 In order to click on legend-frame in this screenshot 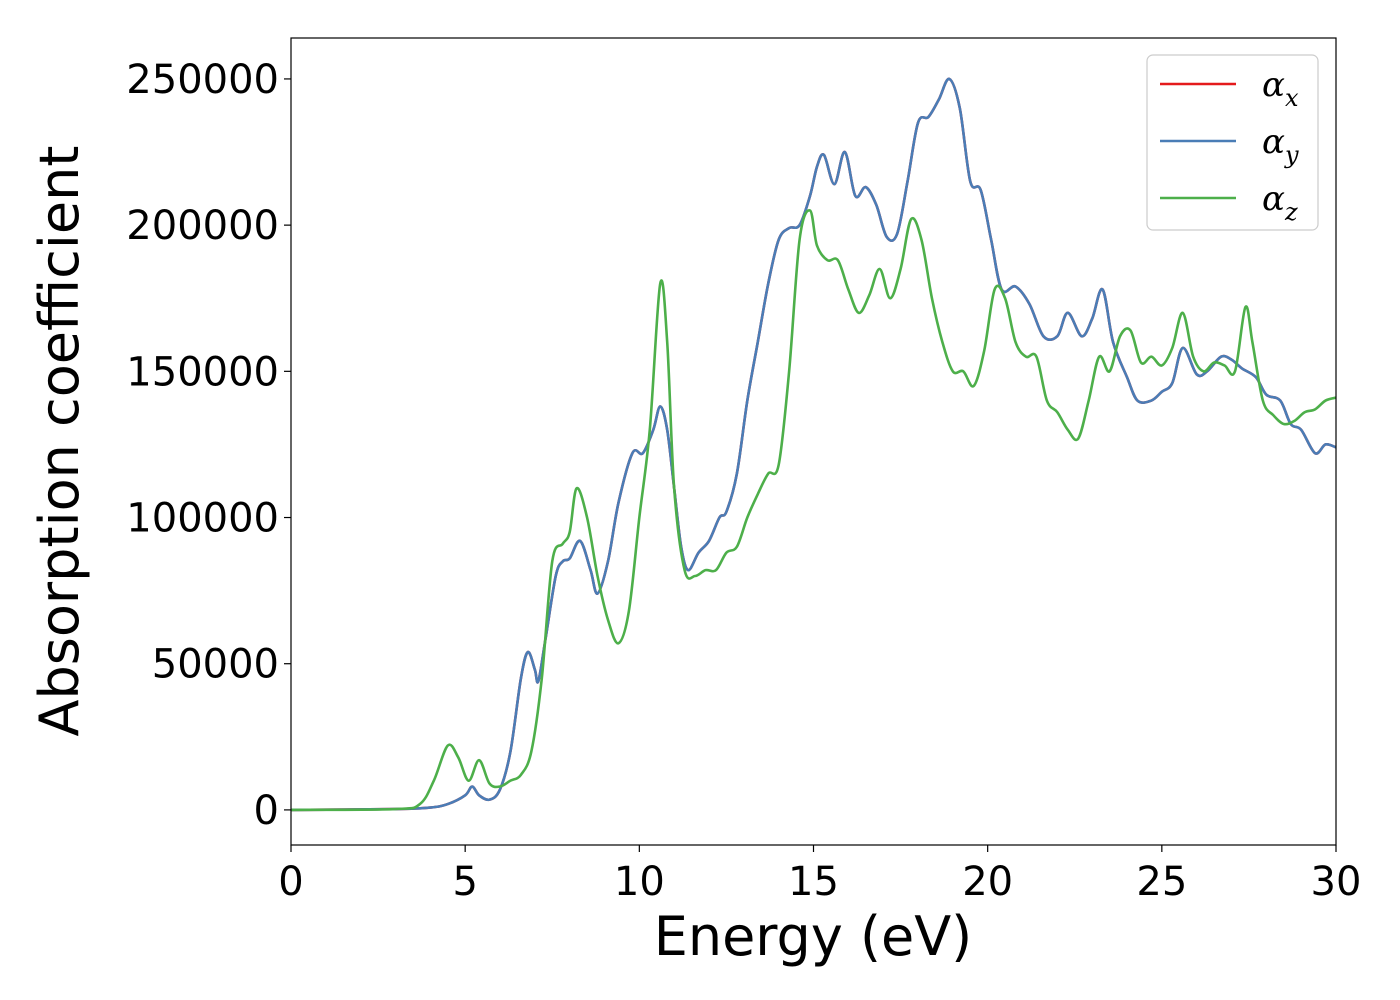, I will do `click(1232, 142)`.